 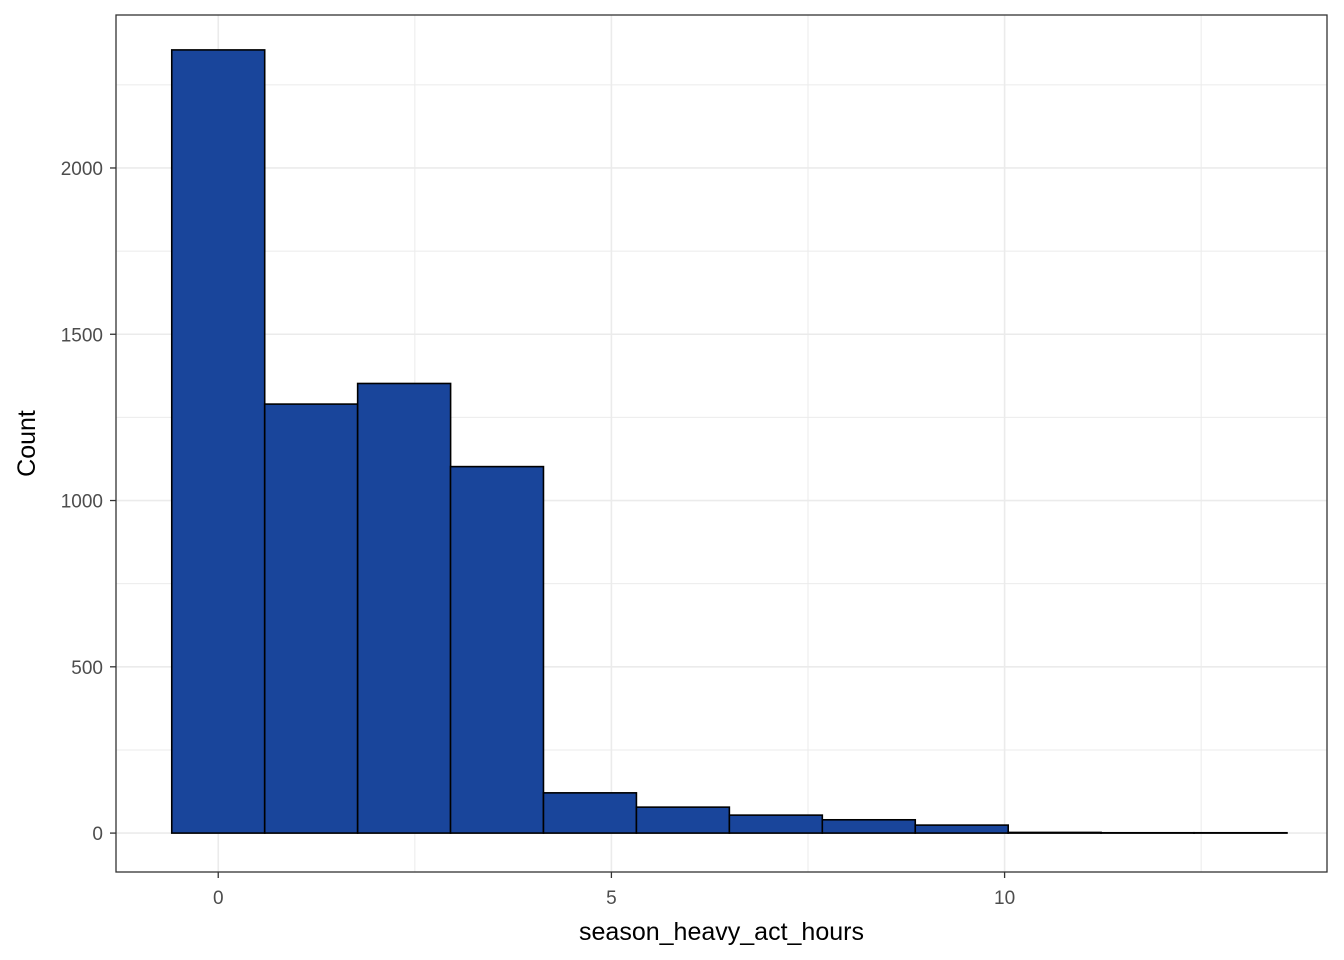 I want to click on y-tick-label: 1500, so click(x=82, y=335).